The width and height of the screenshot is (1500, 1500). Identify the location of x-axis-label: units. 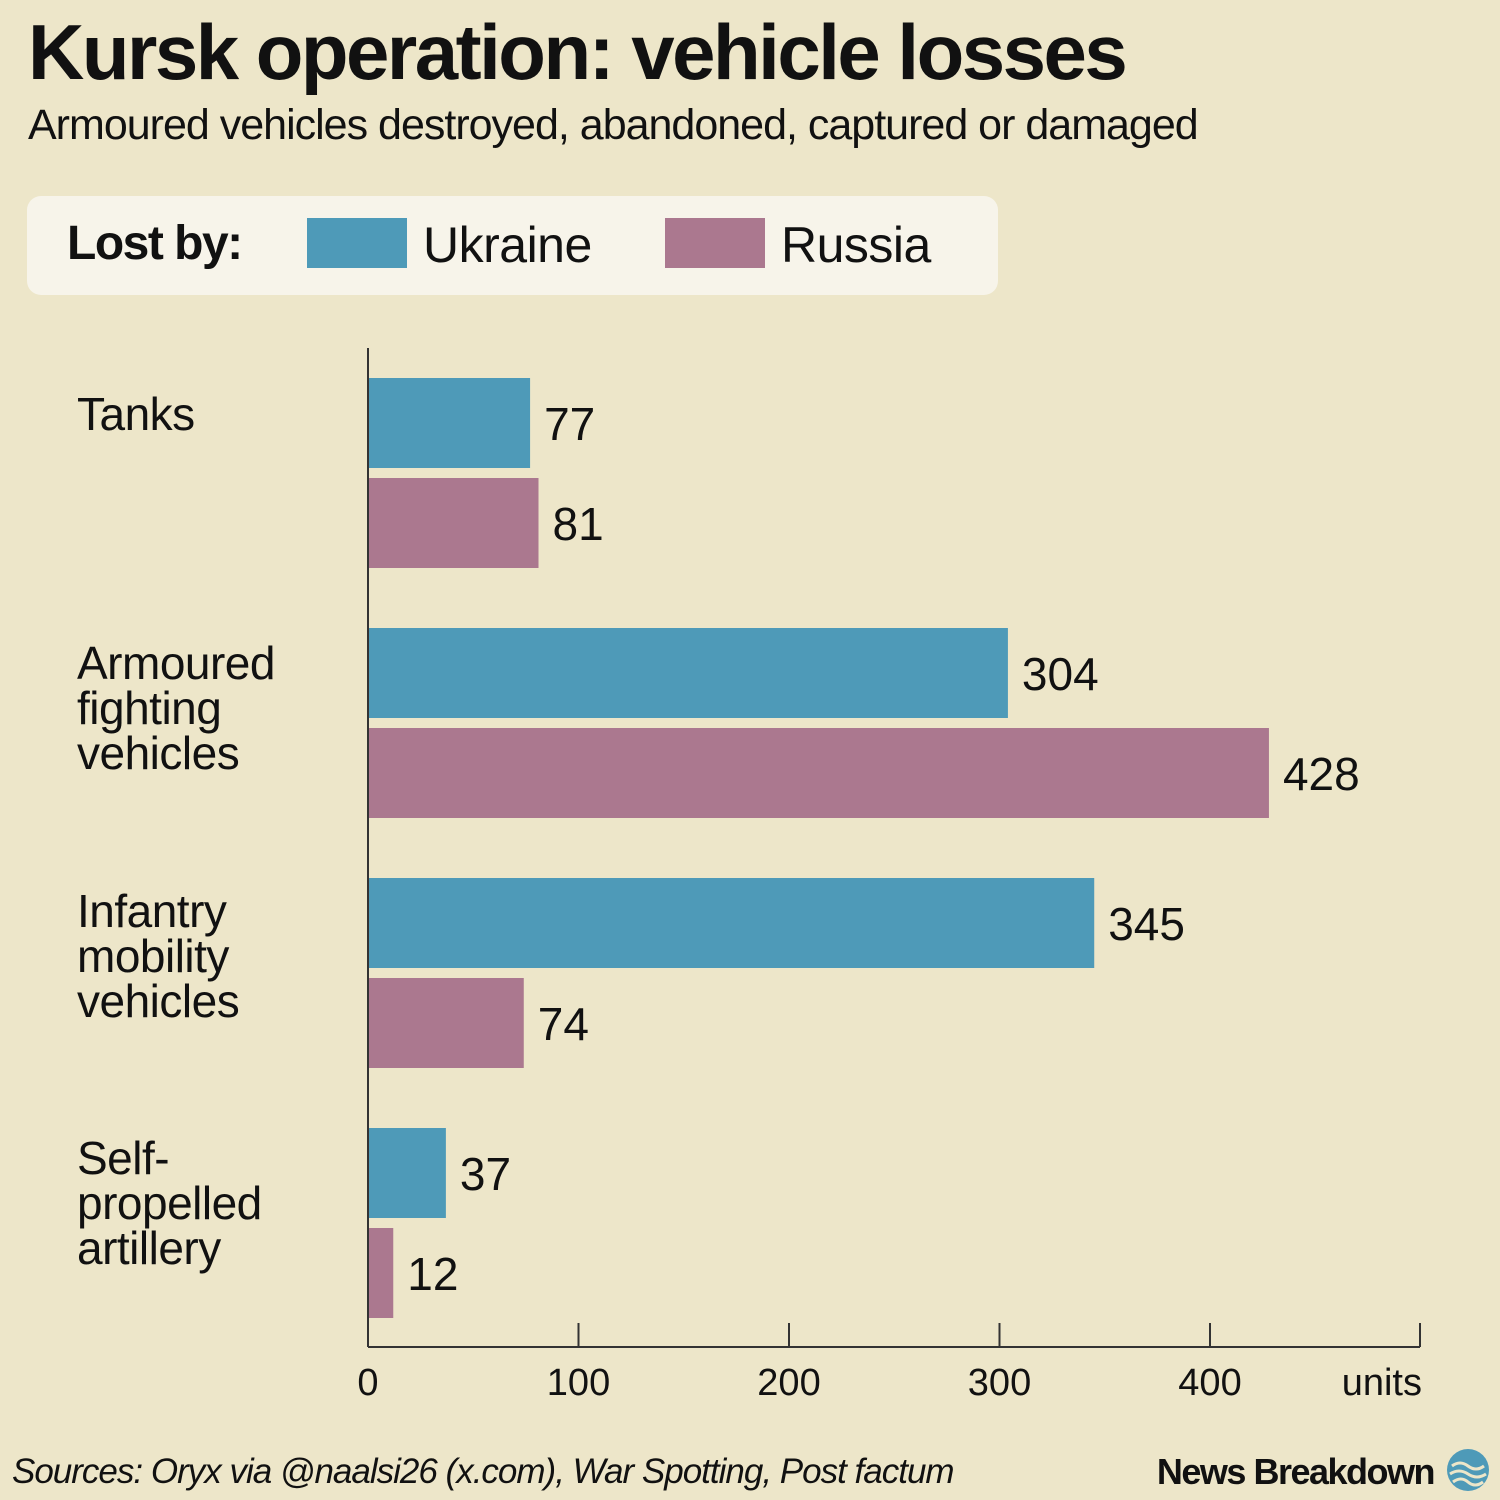
(1382, 1383).